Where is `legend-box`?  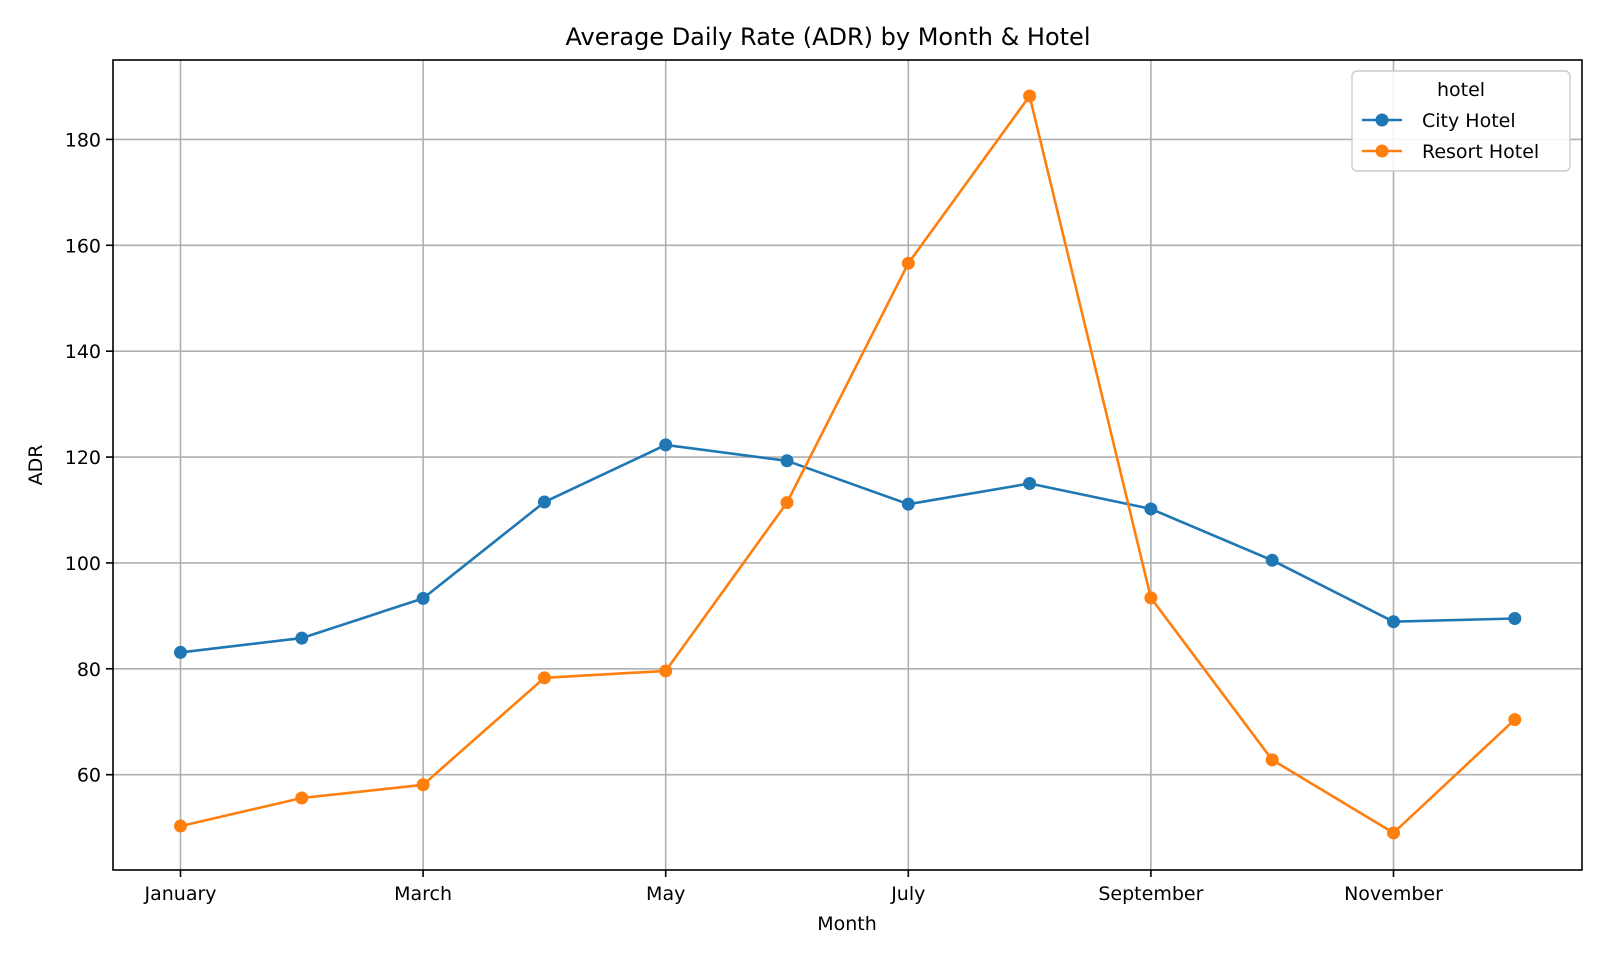
legend-box is located at coordinates (1461, 121).